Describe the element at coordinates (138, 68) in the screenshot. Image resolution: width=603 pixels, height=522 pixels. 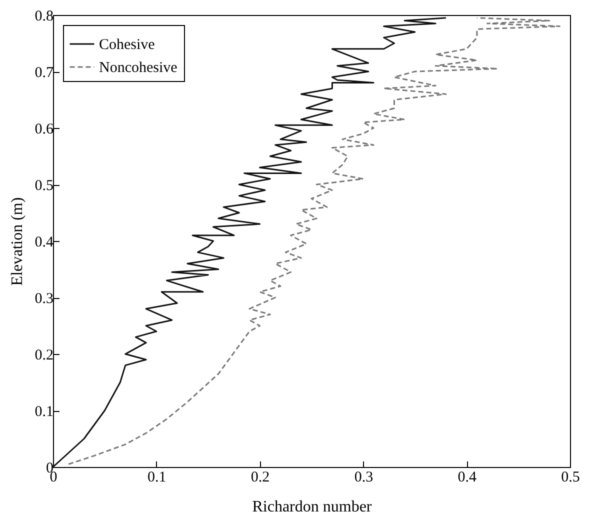
I see `legend-label: Noncohesive` at that location.